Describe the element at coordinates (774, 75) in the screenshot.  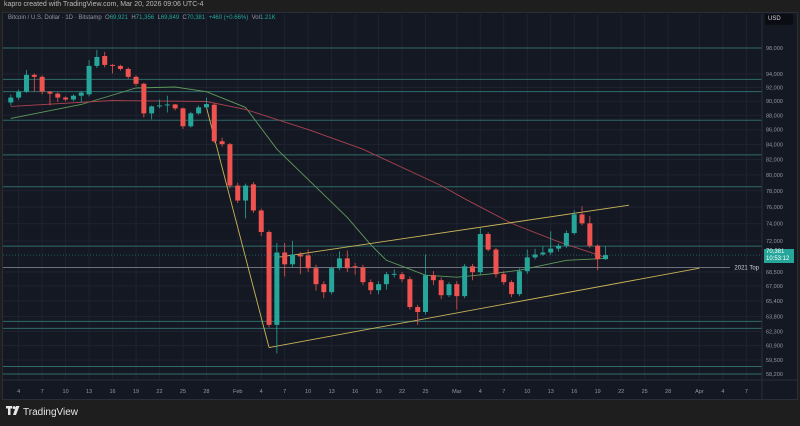
I see `price-tick-label: 94,000` at that location.